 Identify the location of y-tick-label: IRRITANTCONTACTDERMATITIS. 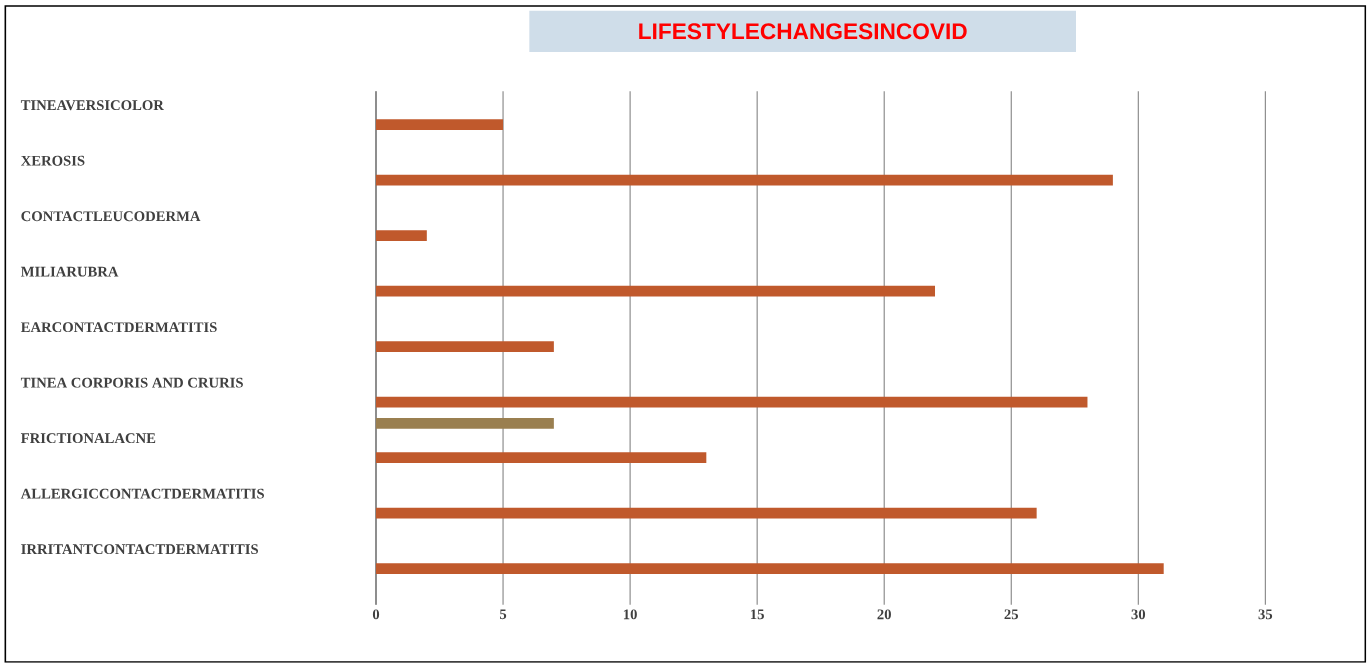
(140, 549).